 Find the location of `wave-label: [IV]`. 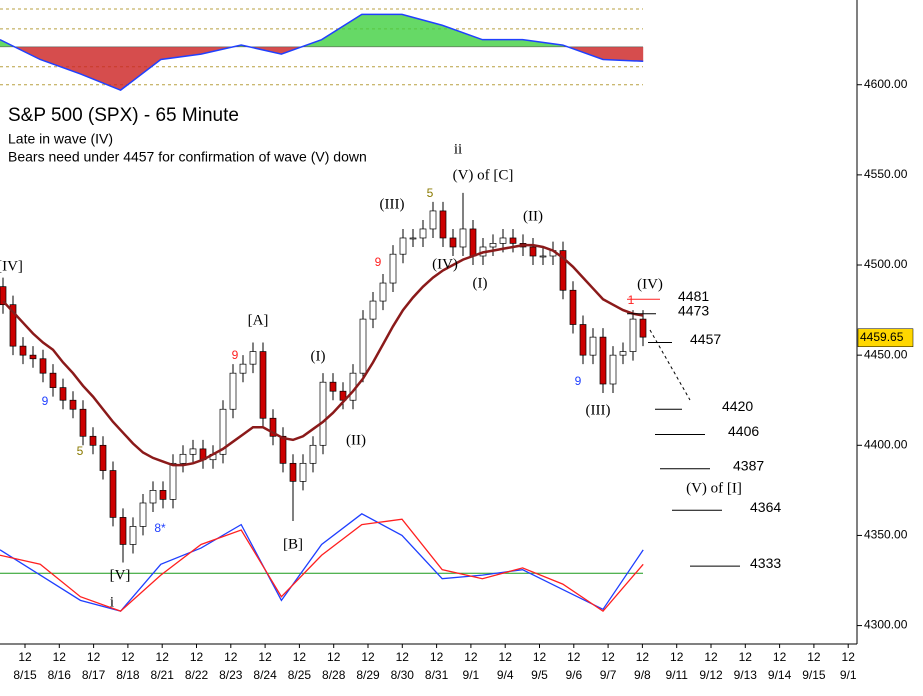

wave-label: [IV] is located at coordinates (11, 266).